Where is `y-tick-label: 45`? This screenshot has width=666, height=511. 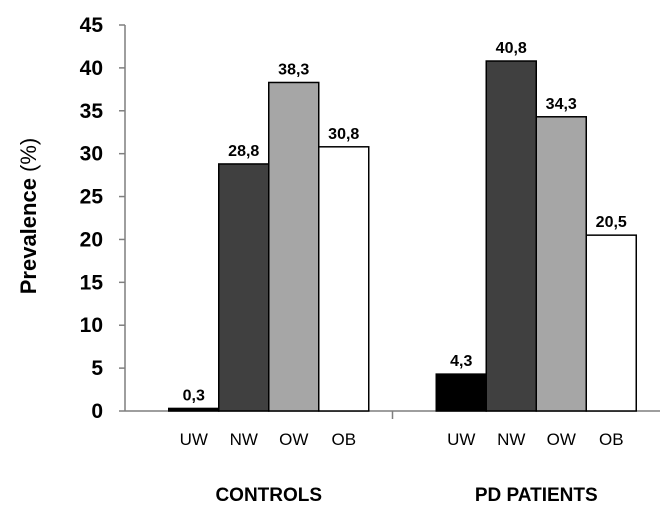
y-tick-label: 45 is located at coordinates (92, 25).